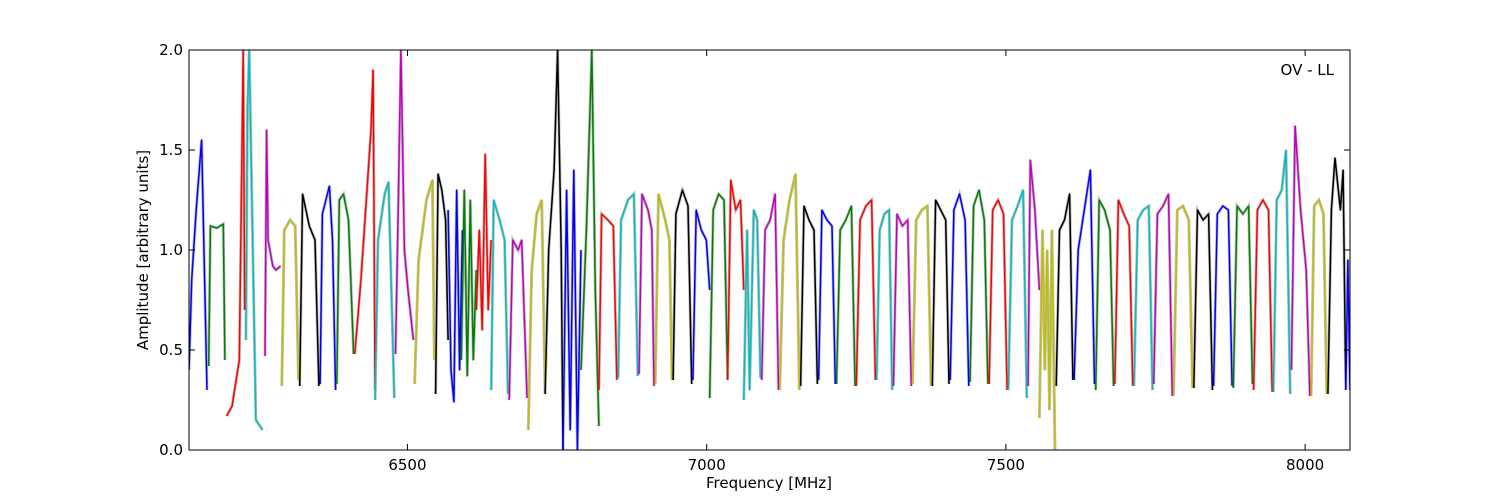 The height and width of the screenshot is (500, 1500). I want to click on x-tick-label: 6500, so click(407, 465).